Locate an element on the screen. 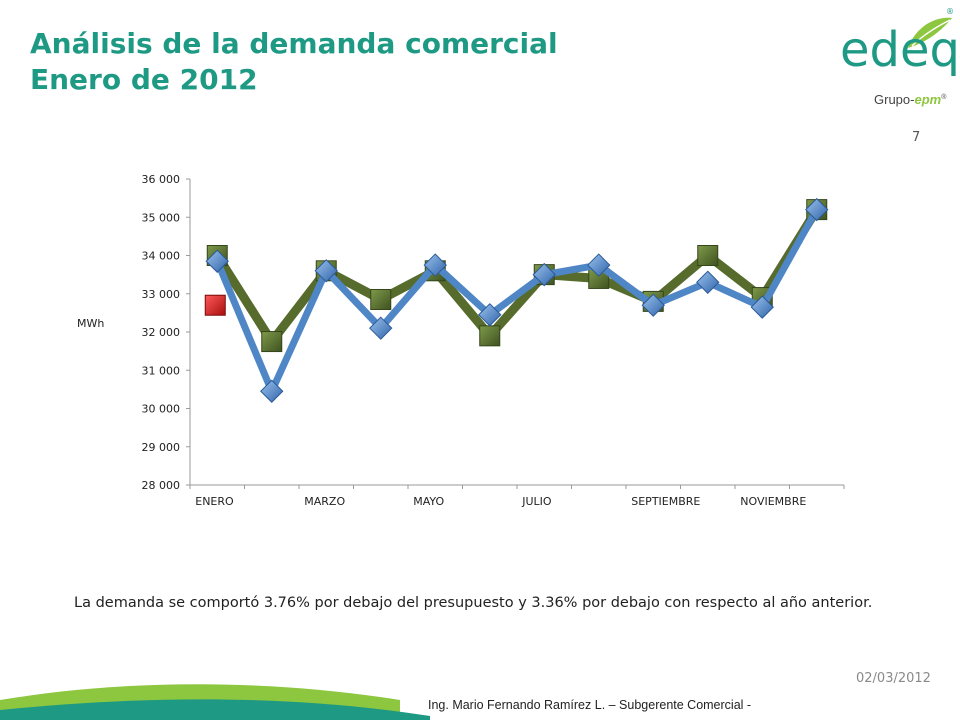  title-line-2: Enero de 2012 is located at coordinates (144, 79).